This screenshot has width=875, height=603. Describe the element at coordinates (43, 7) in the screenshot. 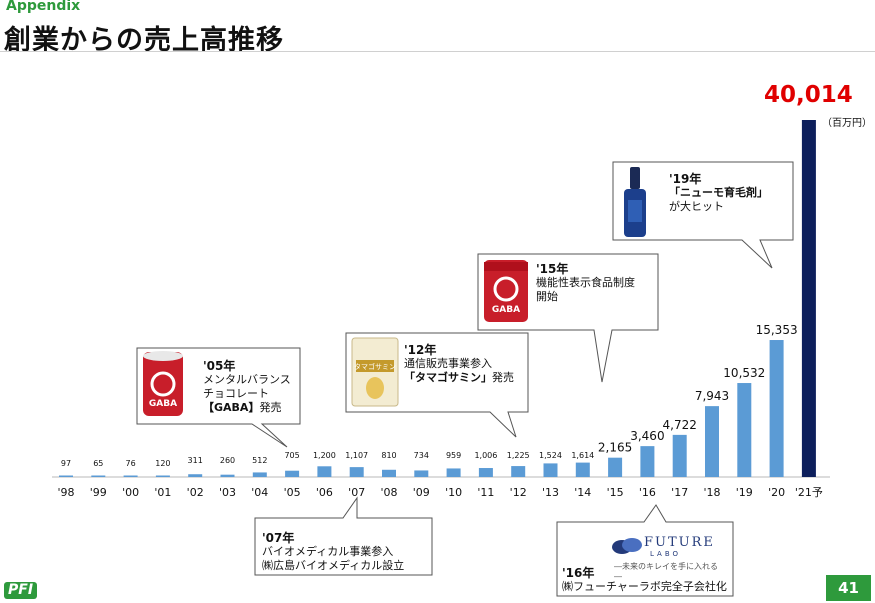

I see `appendix-label: Appendix` at that location.